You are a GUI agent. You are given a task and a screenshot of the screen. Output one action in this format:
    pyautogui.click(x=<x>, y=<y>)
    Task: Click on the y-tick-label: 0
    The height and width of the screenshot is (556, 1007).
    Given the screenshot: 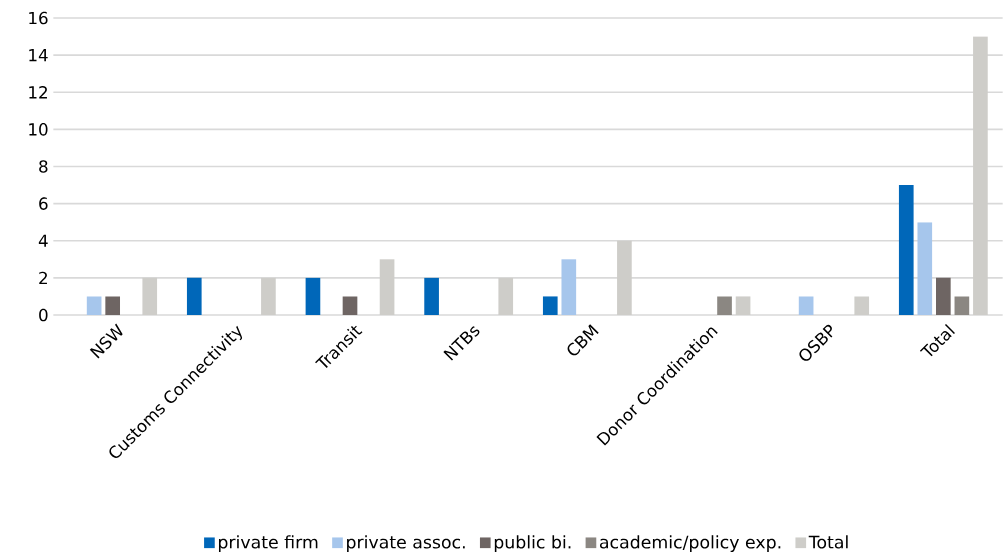 What is the action you would take?
    pyautogui.click(x=43, y=315)
    